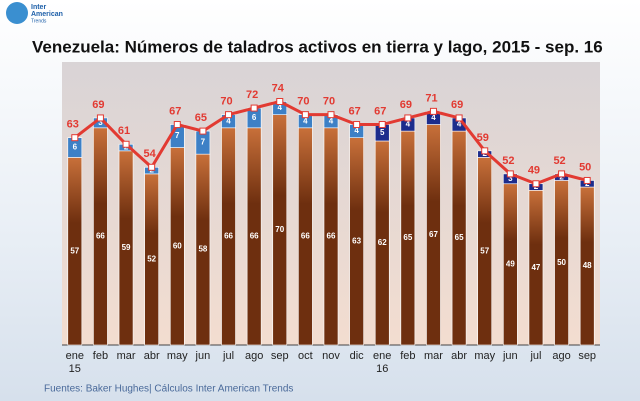 This screenshot has height=401, width=640. Describe the element at coordinates (38, 7) in the screenshot. I see `logo-text: Inter` at that location.